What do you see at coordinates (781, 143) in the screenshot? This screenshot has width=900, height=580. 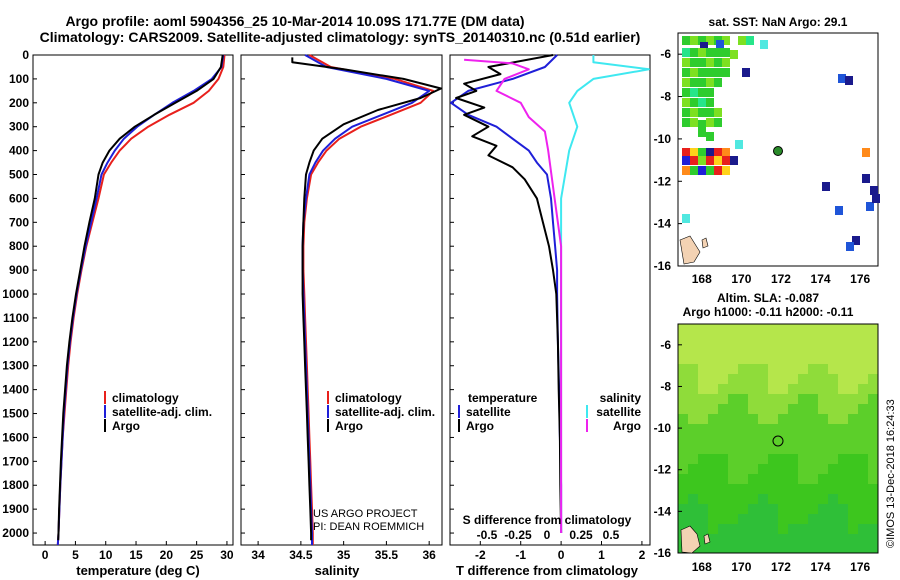 I see `sst-map-cells` at bounding box center [781, 143].